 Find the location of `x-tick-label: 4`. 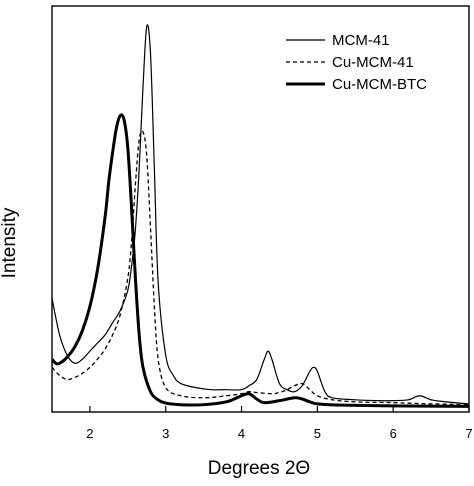

x-tick-label: 4 is located at coordinates (241, 433).